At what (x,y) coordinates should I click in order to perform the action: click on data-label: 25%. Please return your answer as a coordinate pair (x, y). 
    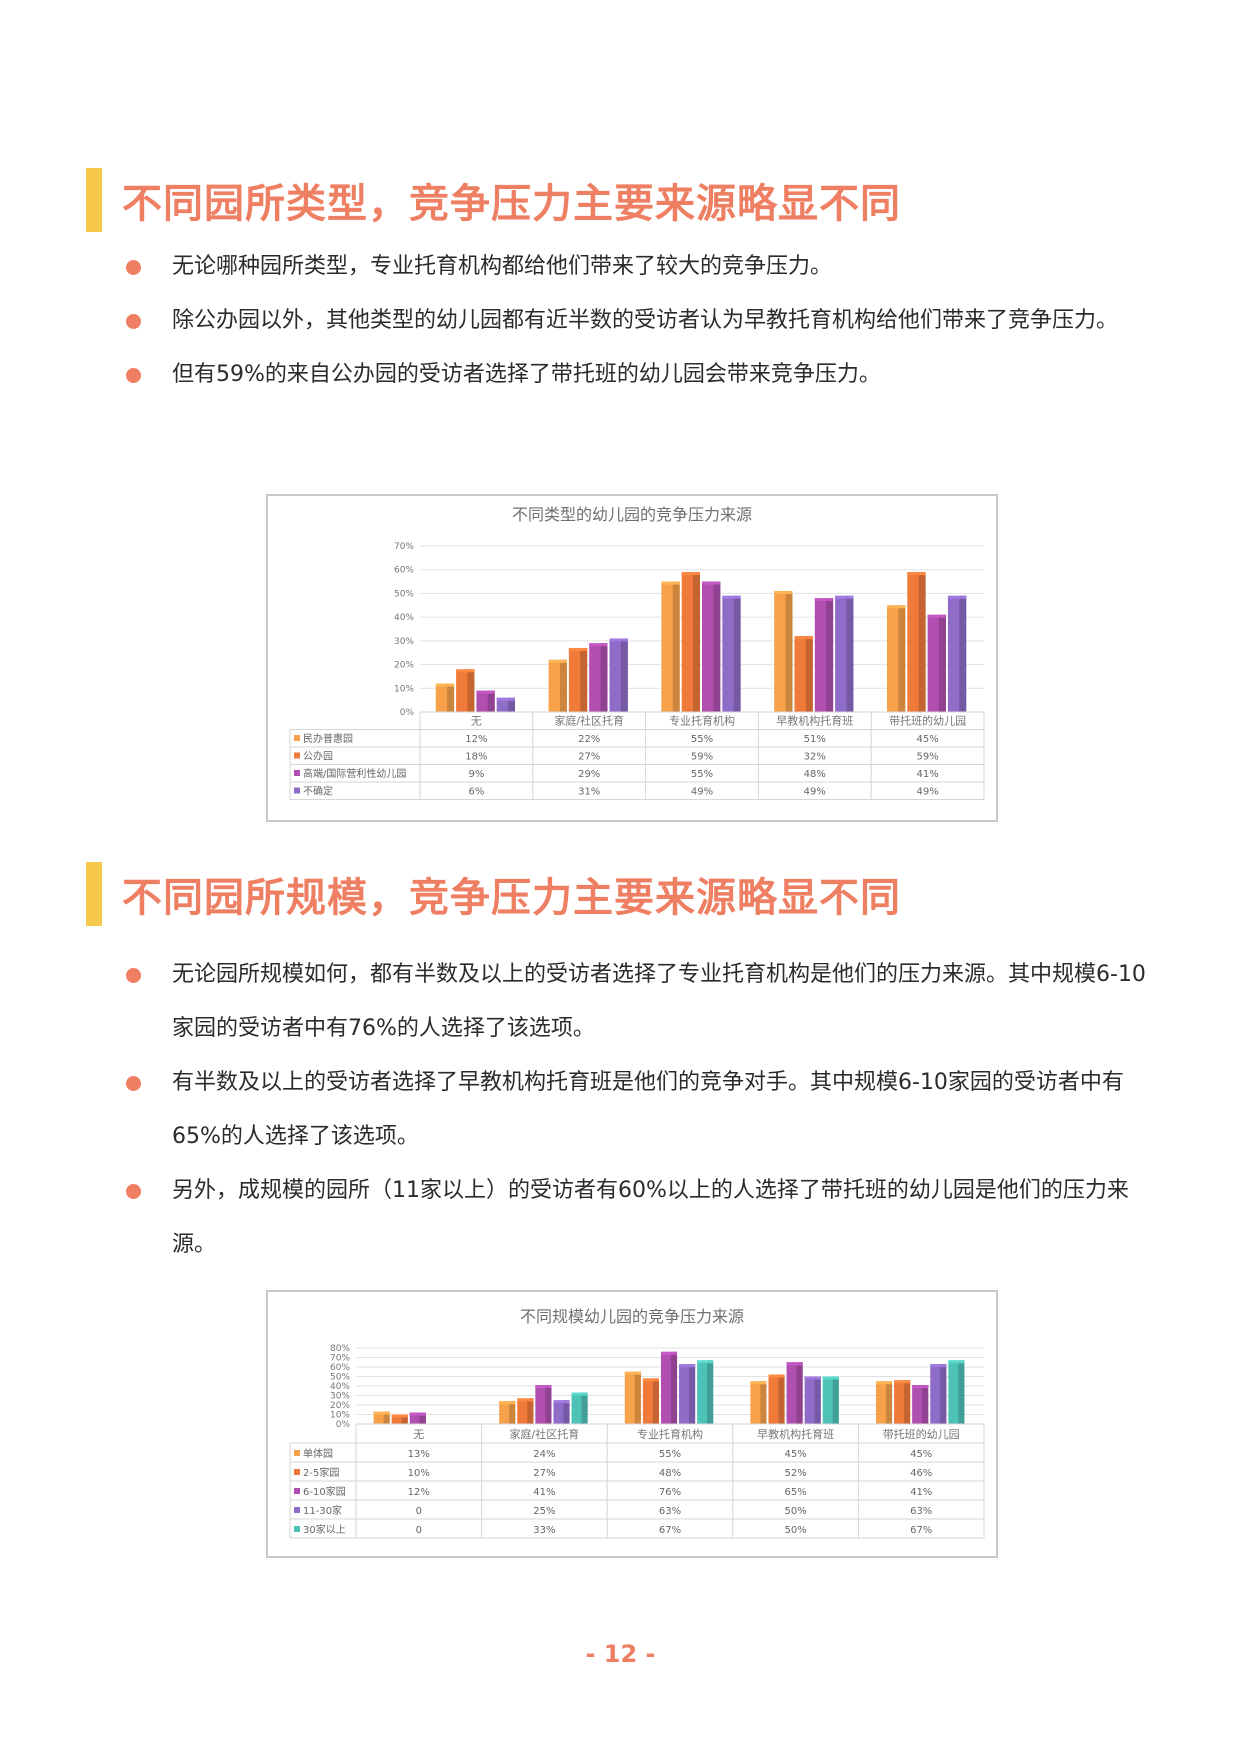
    Looking at the image, I should click on (544, 1511).